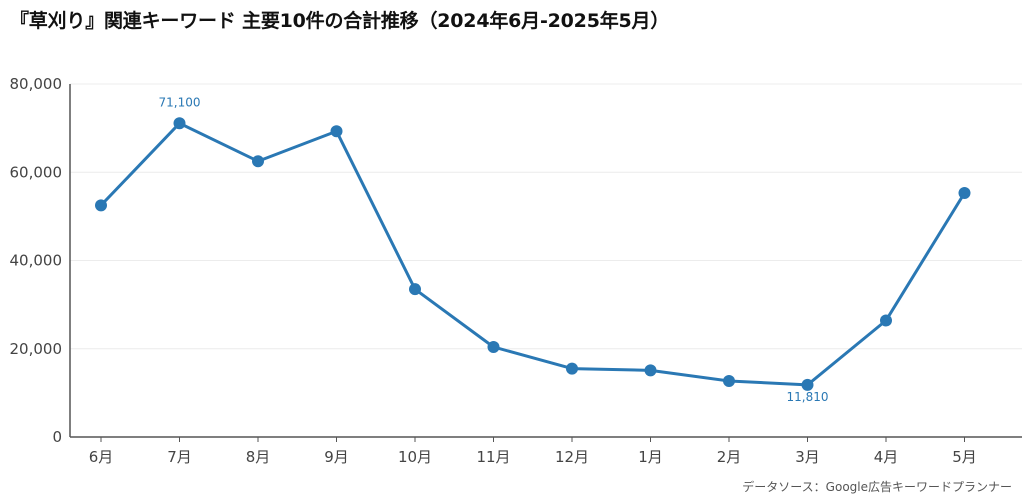 The height and width of the screenshot is (501, 1024). I want to click on y-tick-label: 20,000, so click(36, 349).